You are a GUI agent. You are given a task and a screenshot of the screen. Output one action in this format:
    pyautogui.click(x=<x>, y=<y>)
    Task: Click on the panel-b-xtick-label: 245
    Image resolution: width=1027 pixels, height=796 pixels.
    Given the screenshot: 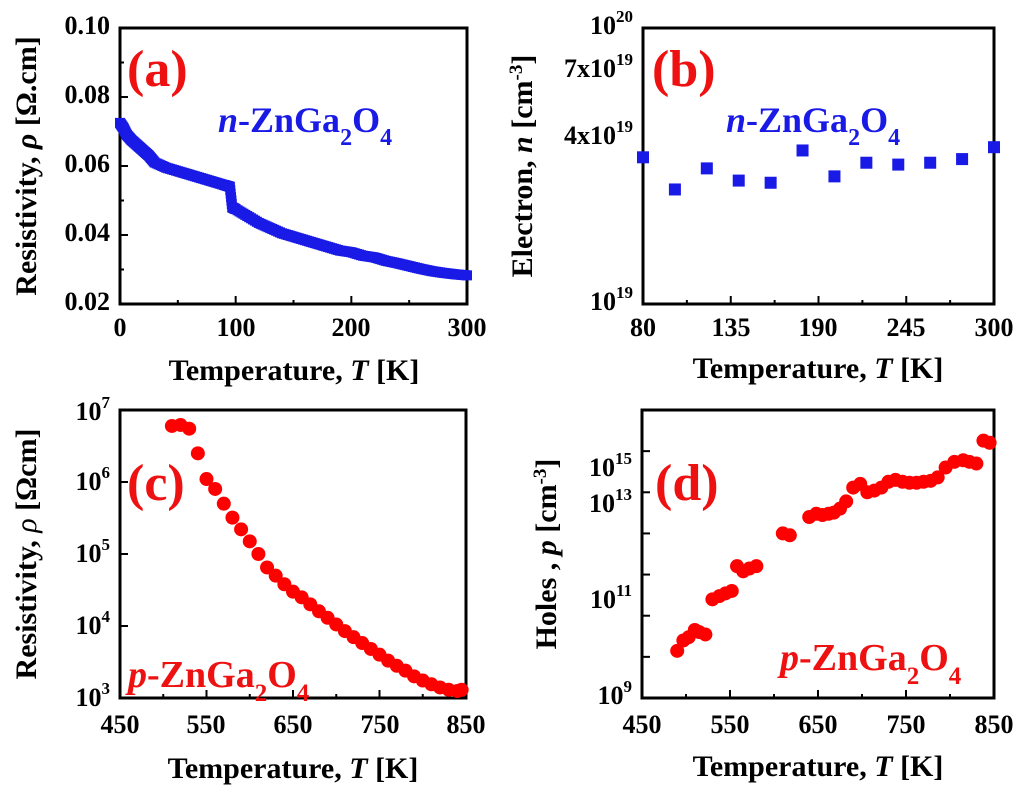 What is the action you would take?
    pyautogui.click(x=906, y=327)
    